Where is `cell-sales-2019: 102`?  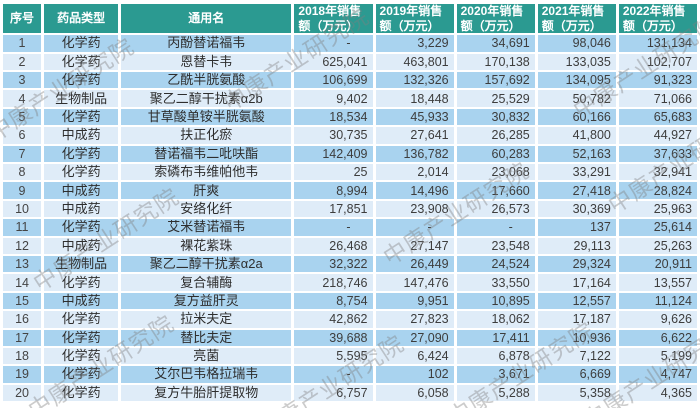
cell-sales-2019: 102 is located at coordinates (414, 374).